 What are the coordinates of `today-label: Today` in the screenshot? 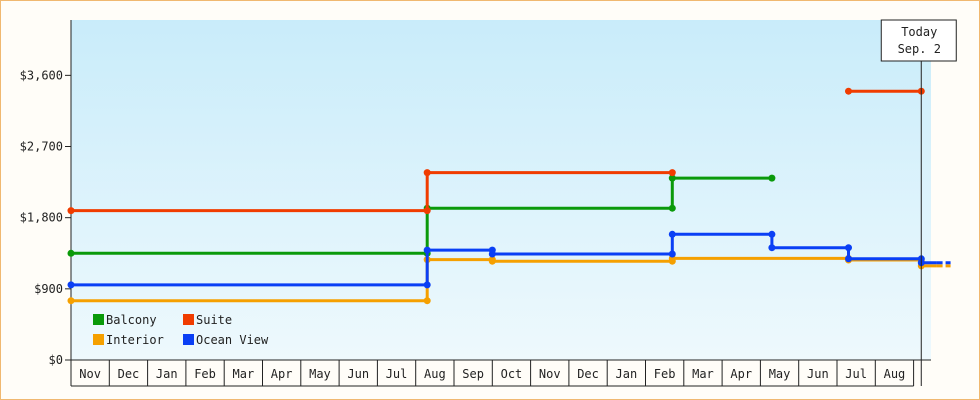 It's located at (919, 32).